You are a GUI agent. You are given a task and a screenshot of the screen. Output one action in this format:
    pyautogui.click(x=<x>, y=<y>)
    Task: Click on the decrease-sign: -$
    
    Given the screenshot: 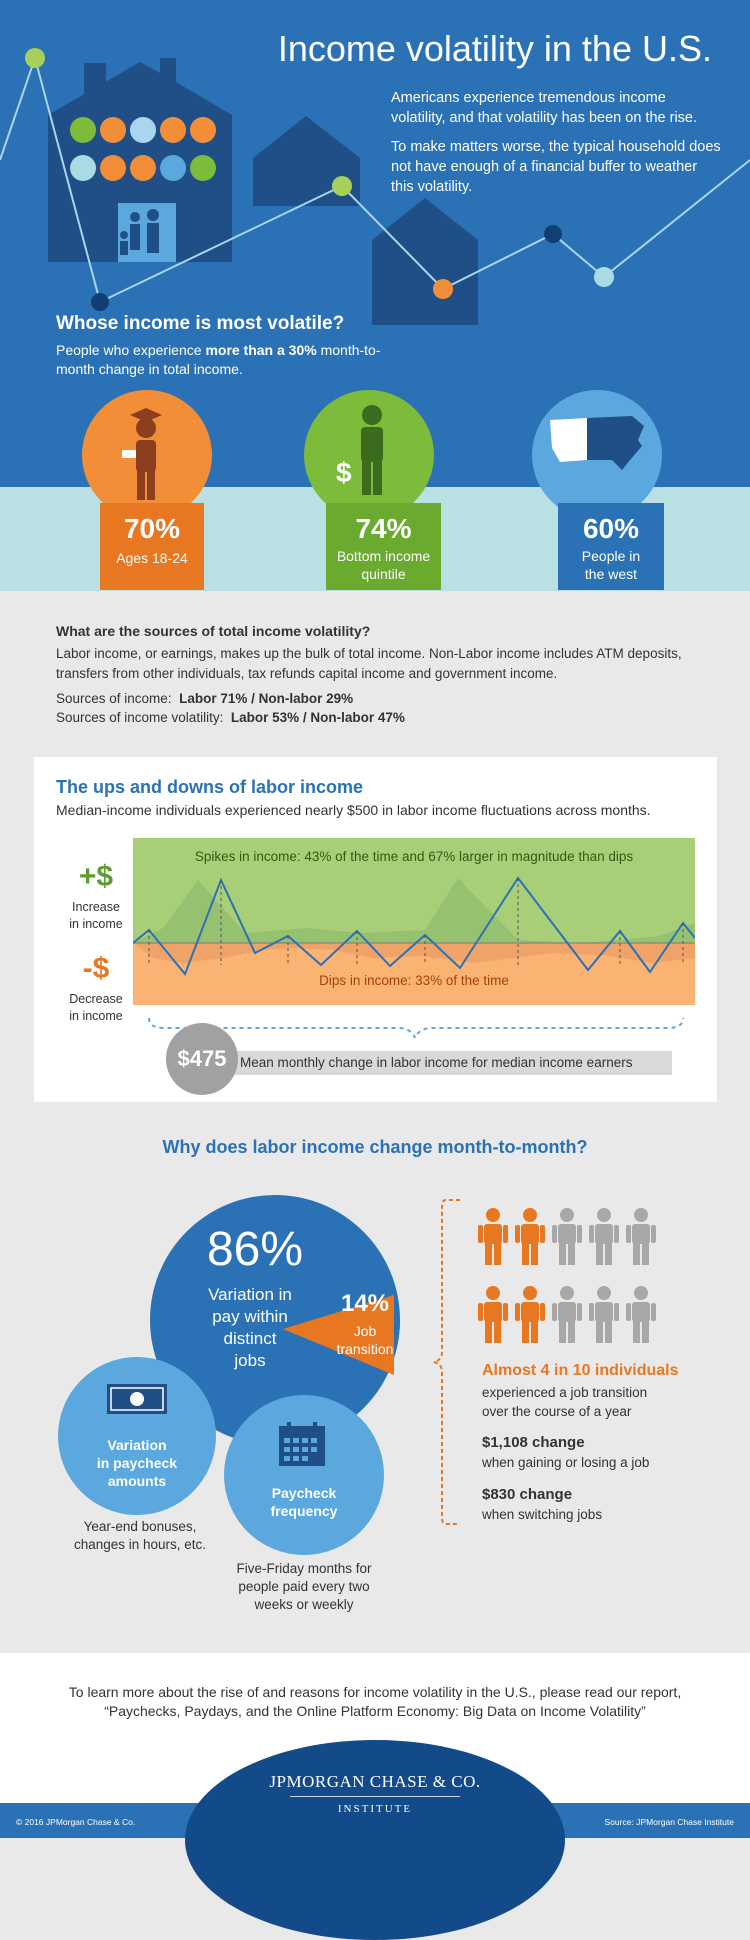 What is the action you would take?
    pyautogui.click(x=96, y=968)
    